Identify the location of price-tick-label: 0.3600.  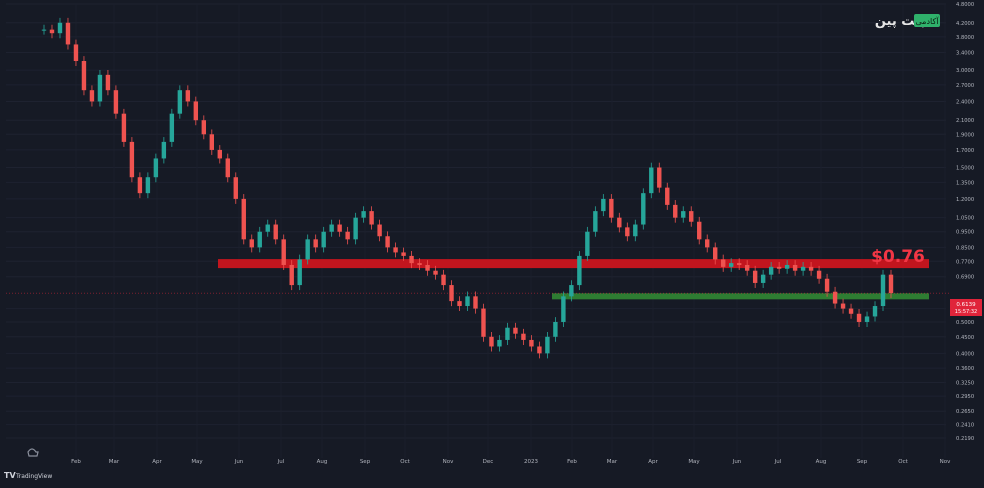
(965, 369).